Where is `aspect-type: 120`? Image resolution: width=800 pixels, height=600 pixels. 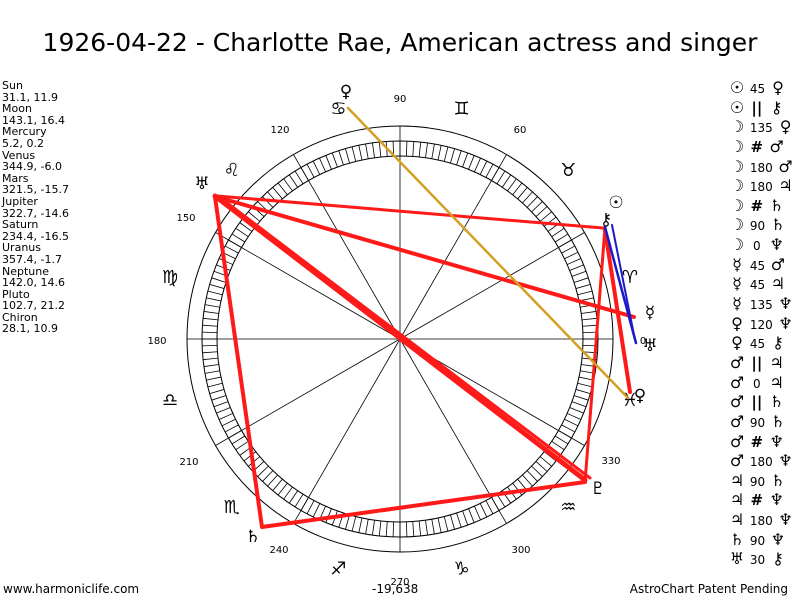 aspect-type: 120 is located at coordinates (761, 324).